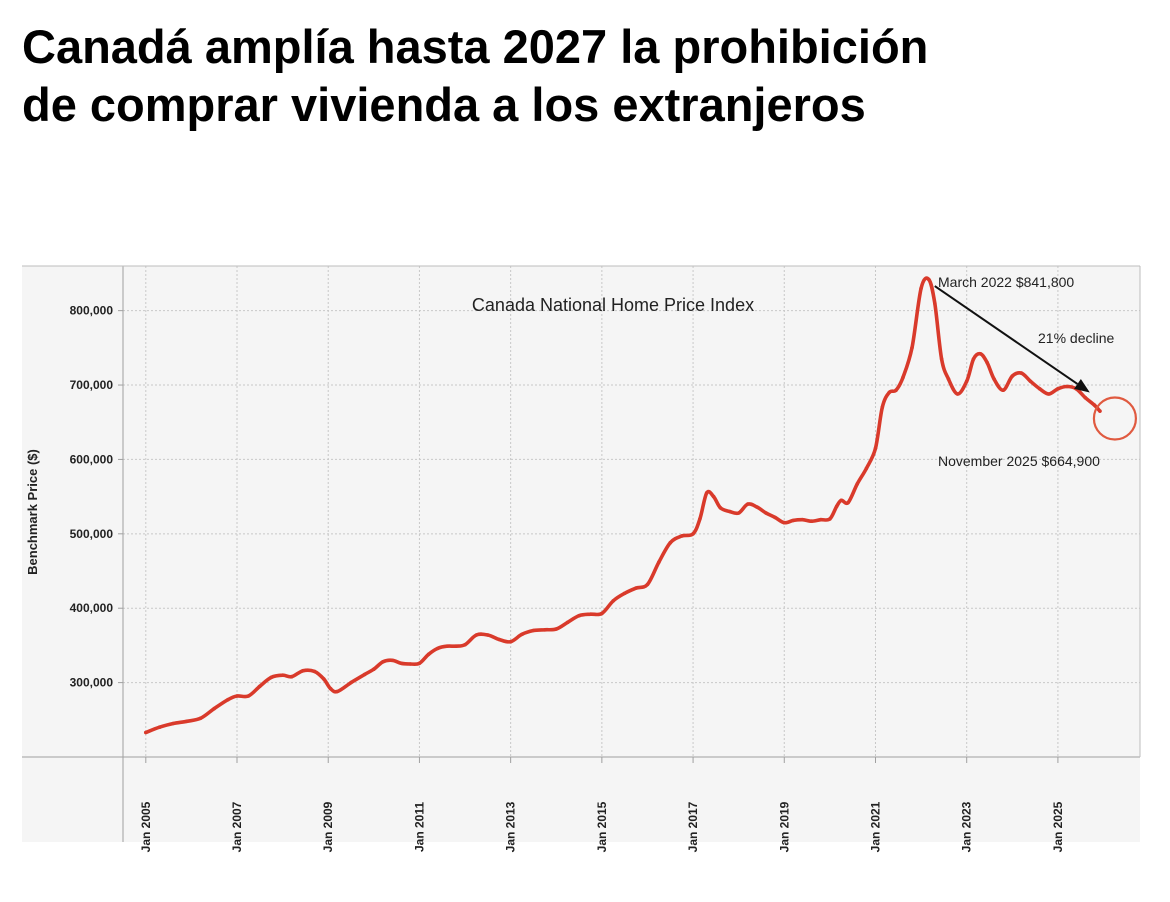  What do you see at coordinates (92, 311) in the screenshot?
I see `y-tick-label: 800,000` at bounding box center [92, 311].